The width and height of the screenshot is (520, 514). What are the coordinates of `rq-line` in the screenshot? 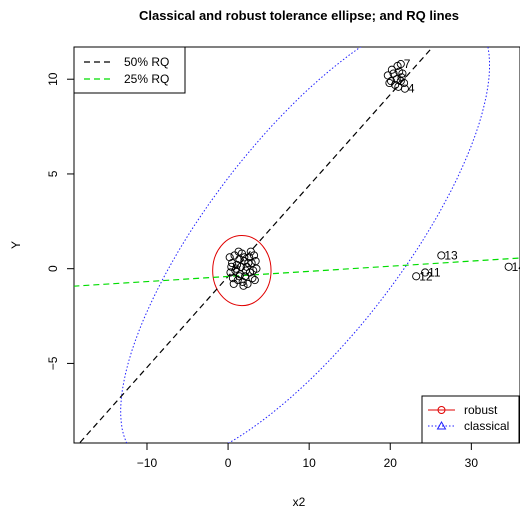 It's located at (297, 272).